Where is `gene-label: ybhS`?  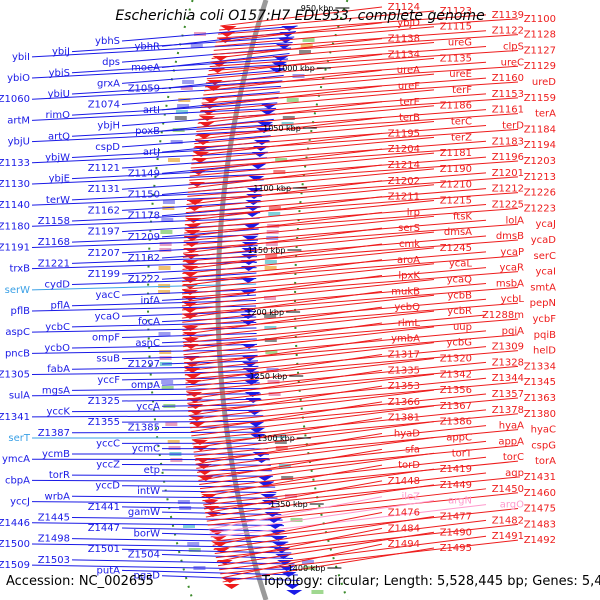
gene-label: ybhS is located at coordinates (107, 41).